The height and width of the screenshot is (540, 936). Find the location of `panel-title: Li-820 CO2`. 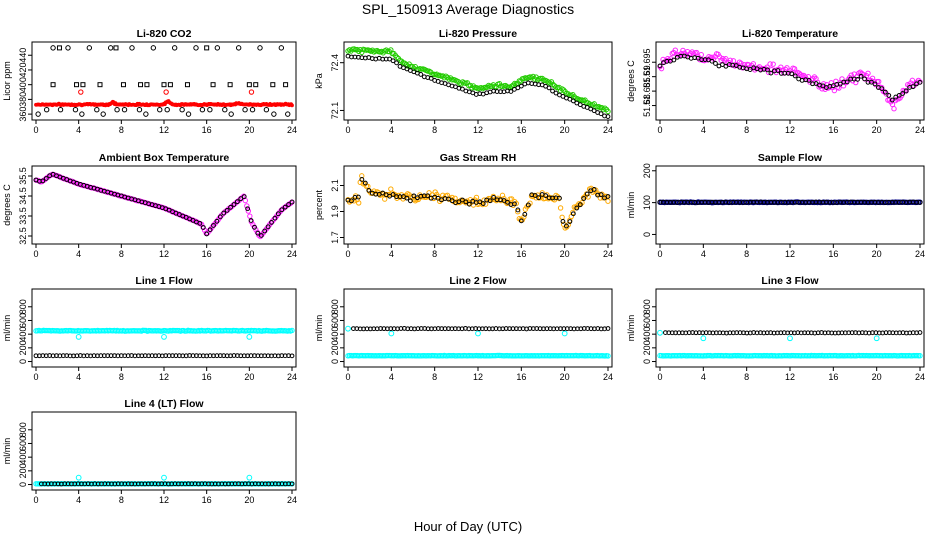

panel-title: Li-820 CO2 is located at coordinates (164, 34).